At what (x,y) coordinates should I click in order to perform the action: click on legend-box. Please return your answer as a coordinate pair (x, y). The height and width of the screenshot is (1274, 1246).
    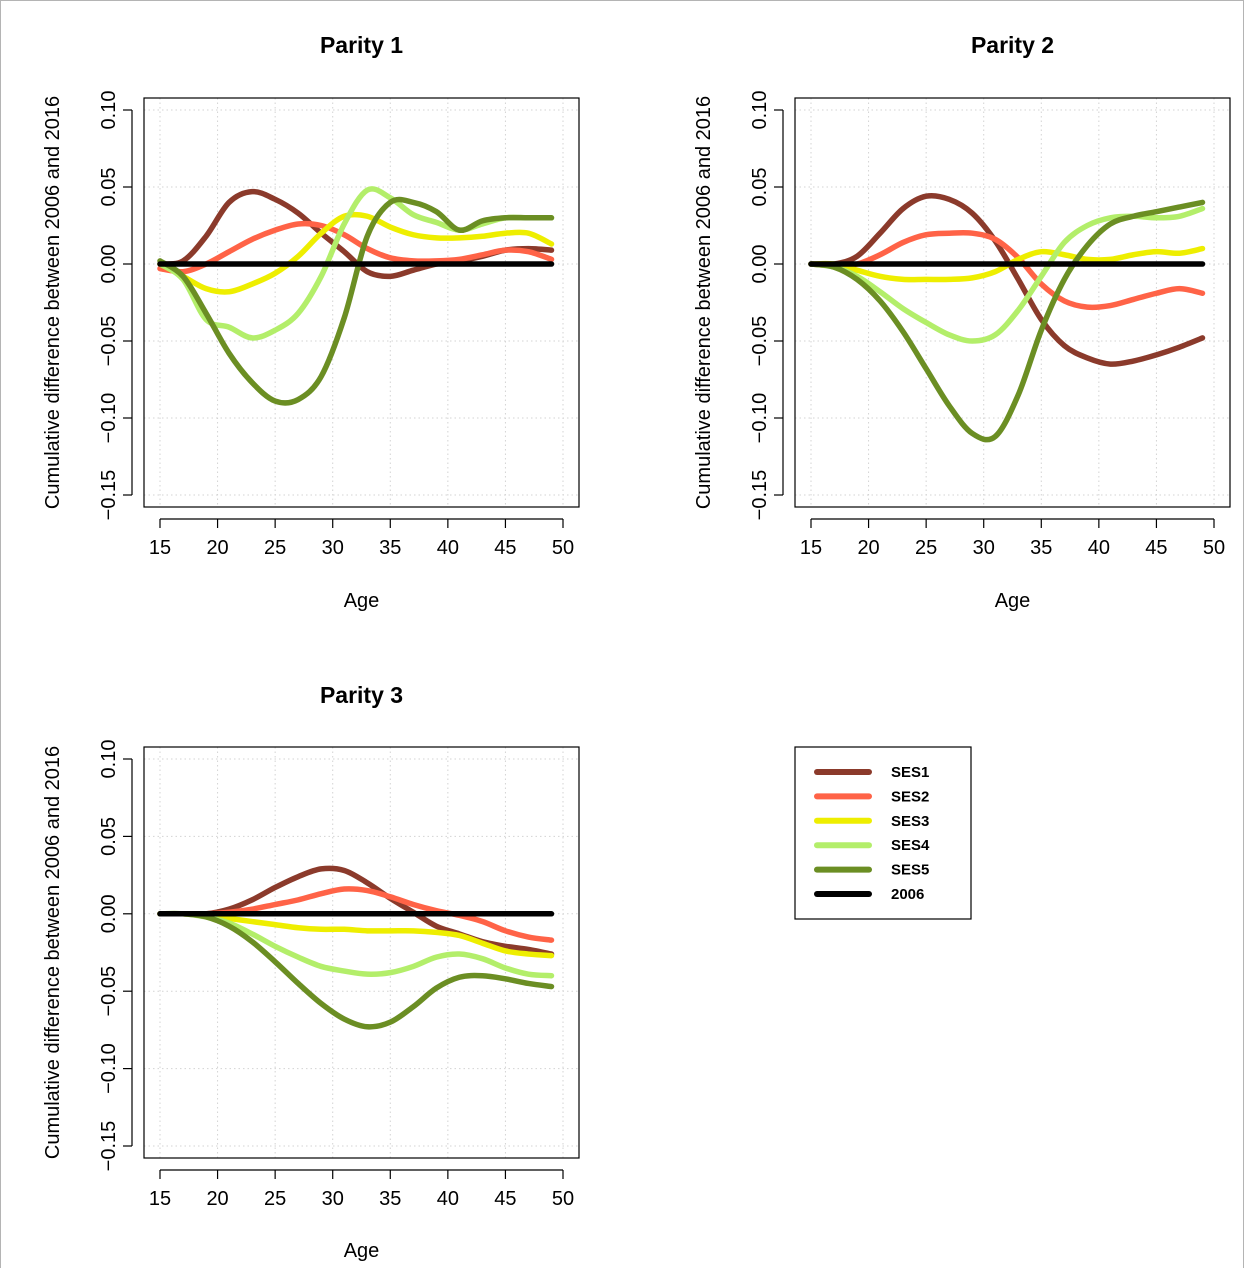
    Looking at the image, I should click on (883, 833).